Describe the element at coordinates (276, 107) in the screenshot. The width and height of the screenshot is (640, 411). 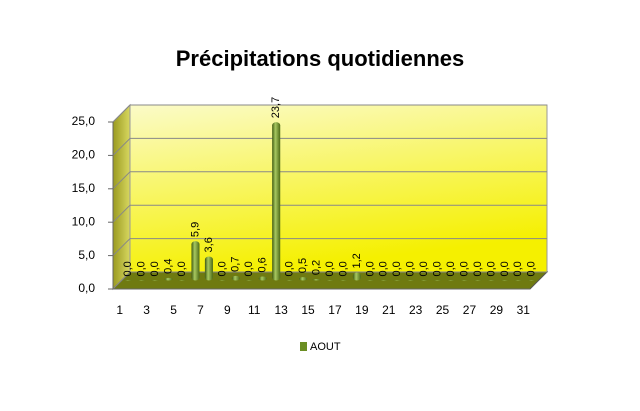
I see `data-label: 23,7` at that location.